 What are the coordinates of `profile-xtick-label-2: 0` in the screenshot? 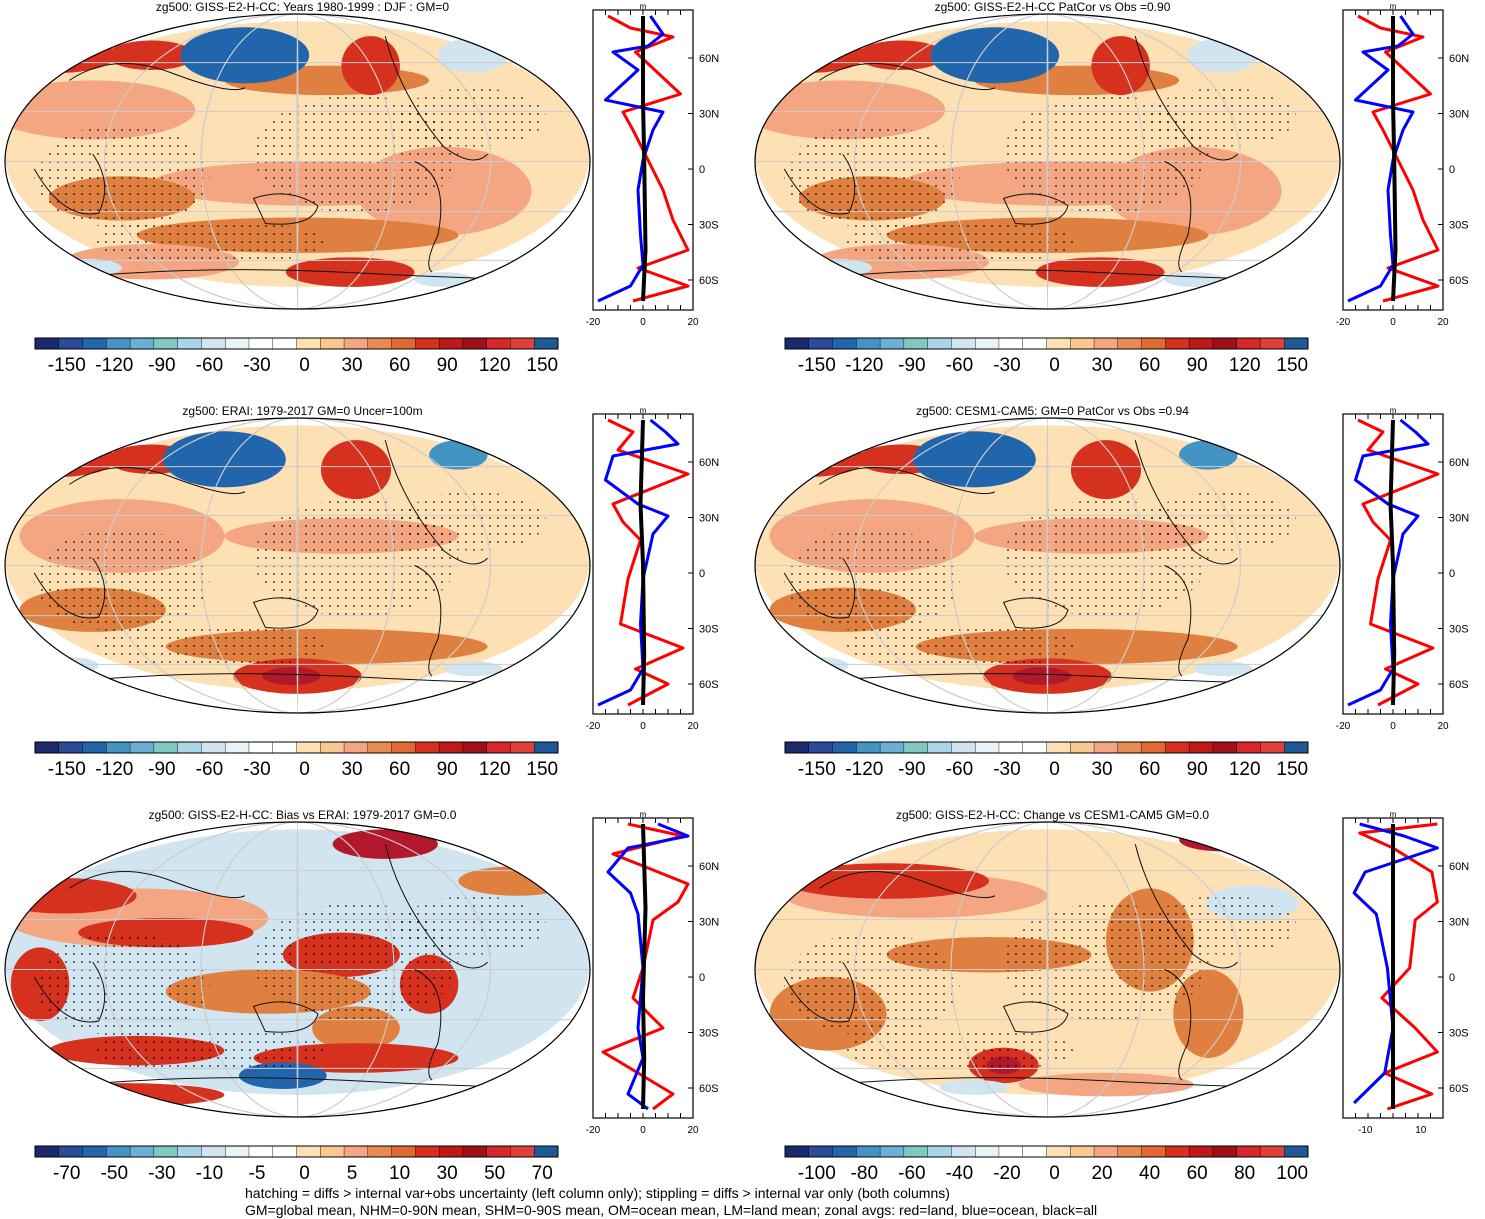 It's located at (643, 322).